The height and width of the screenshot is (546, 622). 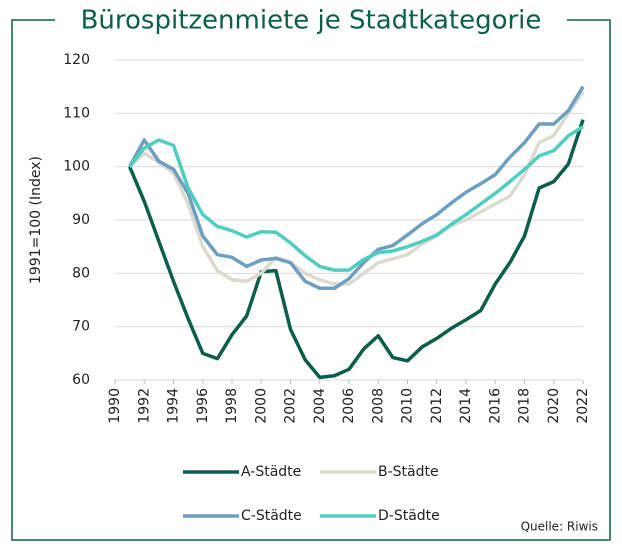 What do you see at coordinates (76, 167) in the screenshot?
I see `y-tick-label: 100` at bounding box center [76, 167].